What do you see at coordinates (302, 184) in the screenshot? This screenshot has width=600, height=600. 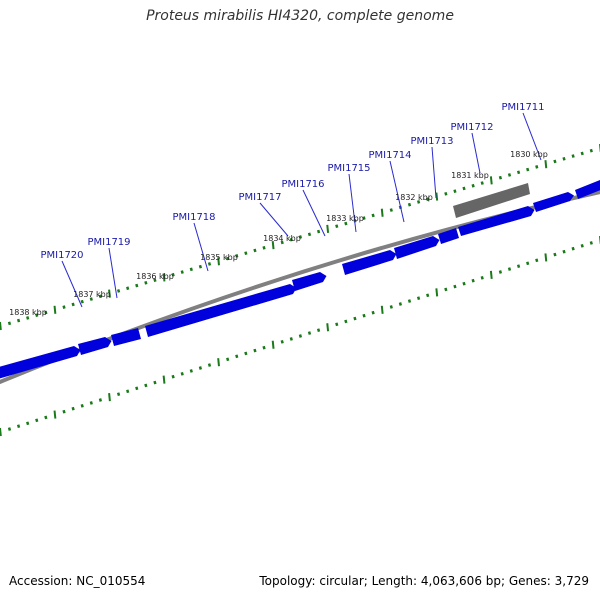 I see `gene-label: PMI1716` at bounding box center [302, 184].